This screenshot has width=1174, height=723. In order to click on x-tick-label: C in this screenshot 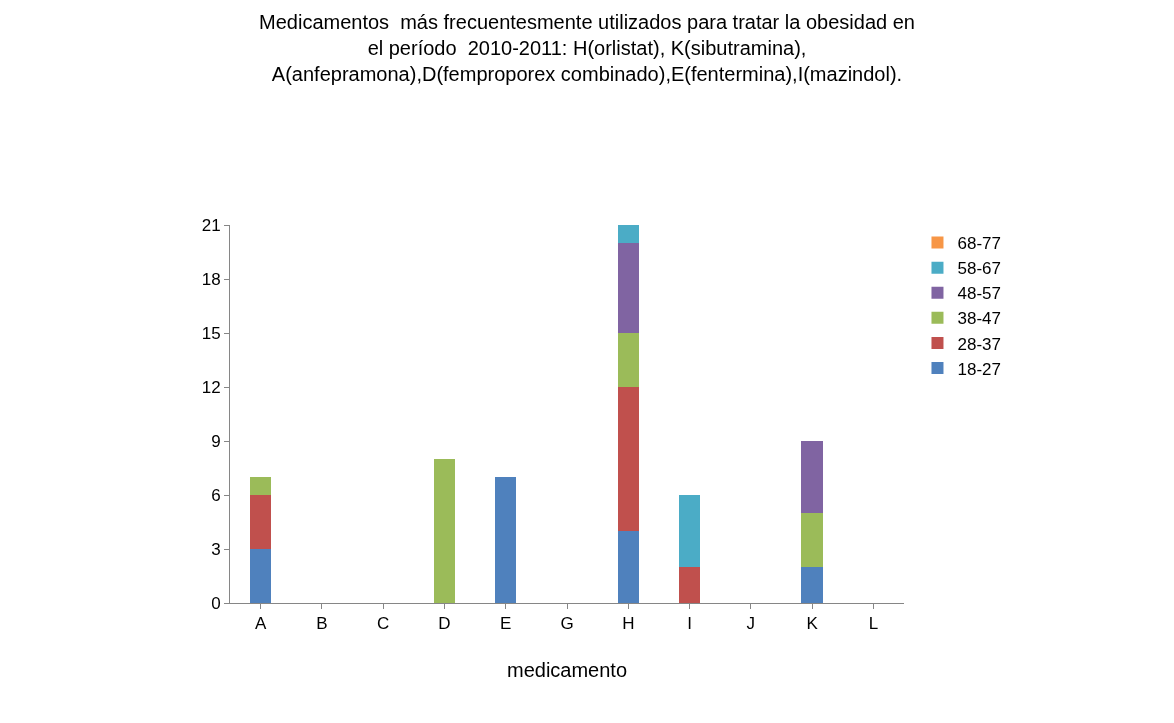, I will do `click(383, 624)`.